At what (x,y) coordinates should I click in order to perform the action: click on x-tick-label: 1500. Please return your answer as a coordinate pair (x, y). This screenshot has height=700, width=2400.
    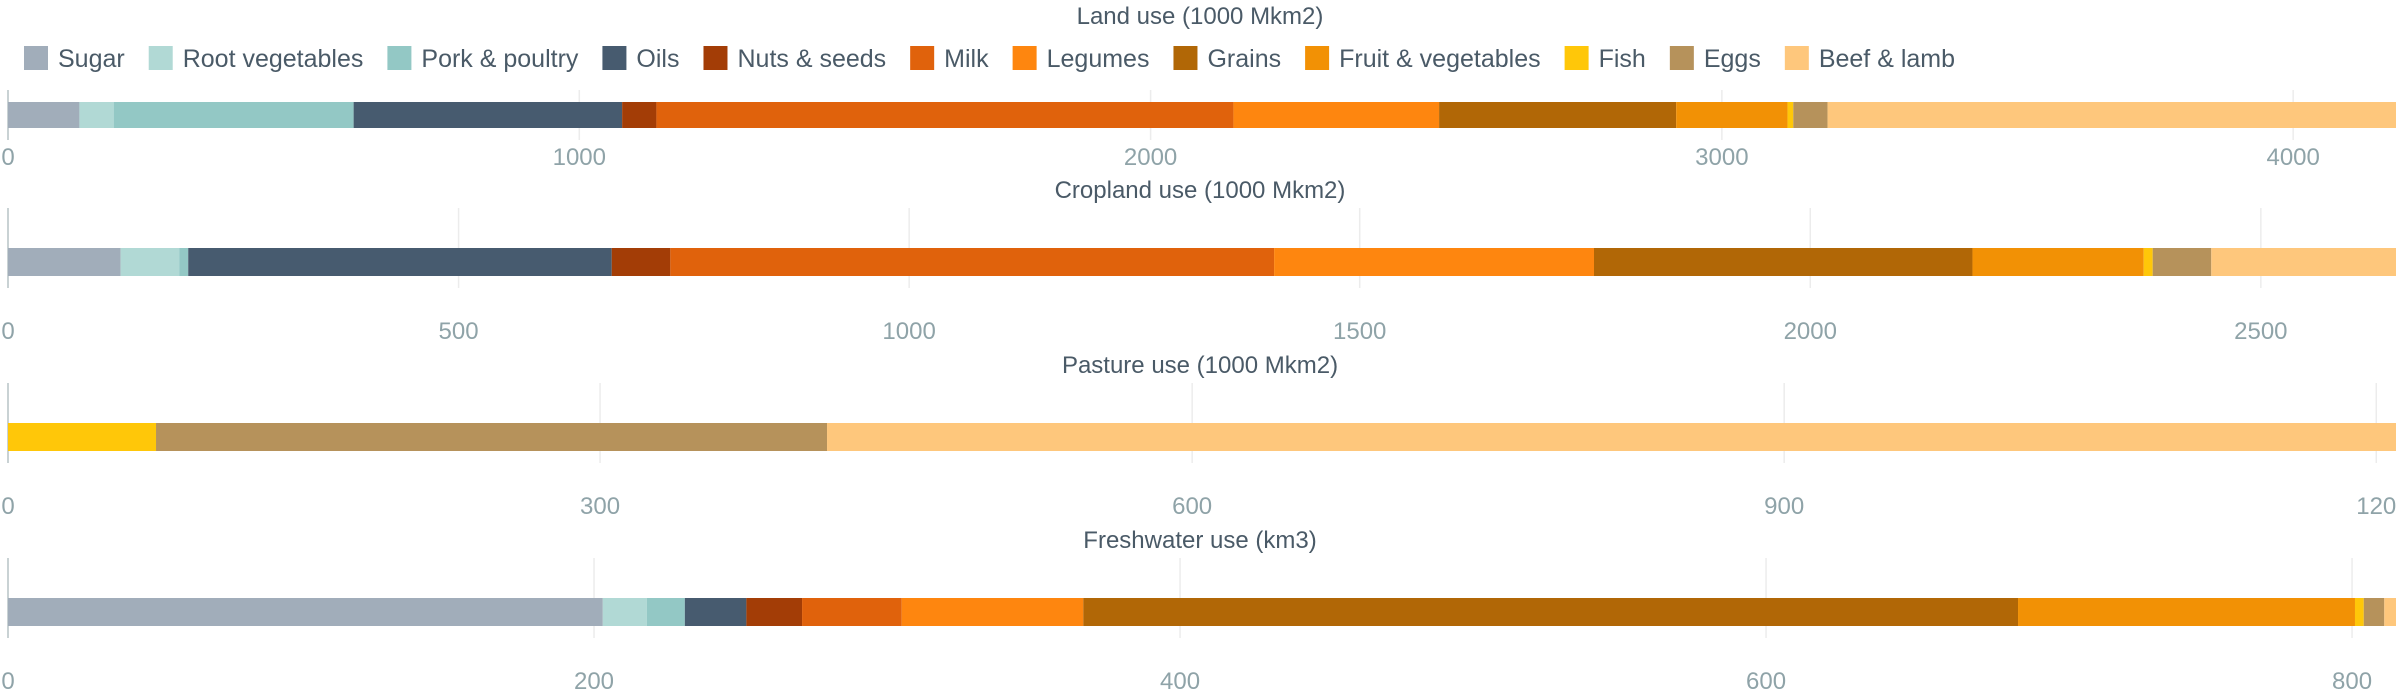
    Looking at the image, I should click on (1359, 331).